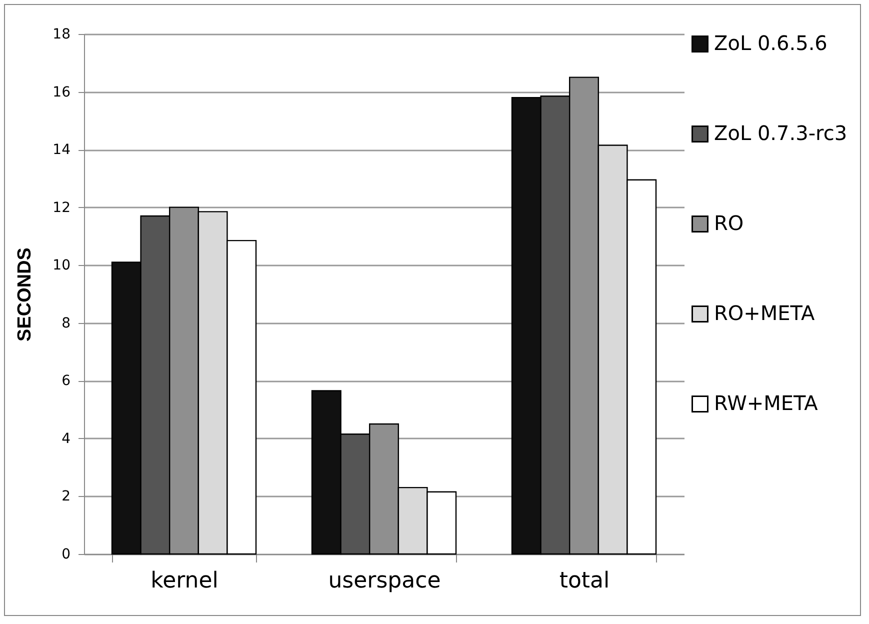  I want to click on y-tick-label: 18, so click(61, 34).